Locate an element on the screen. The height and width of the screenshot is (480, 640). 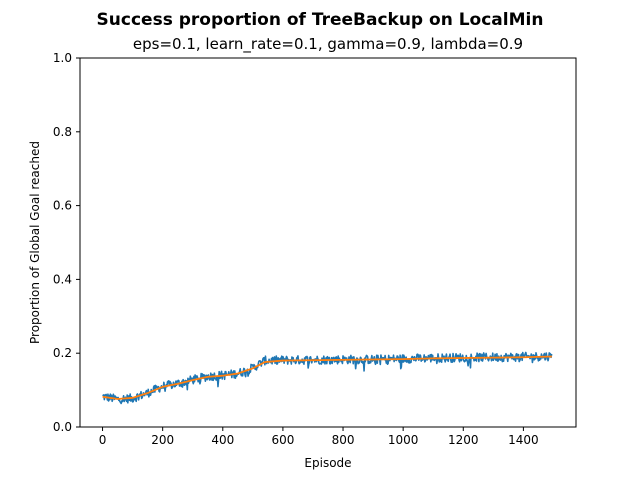
x-tick-label: 400 is located at coordinates (222, 440).